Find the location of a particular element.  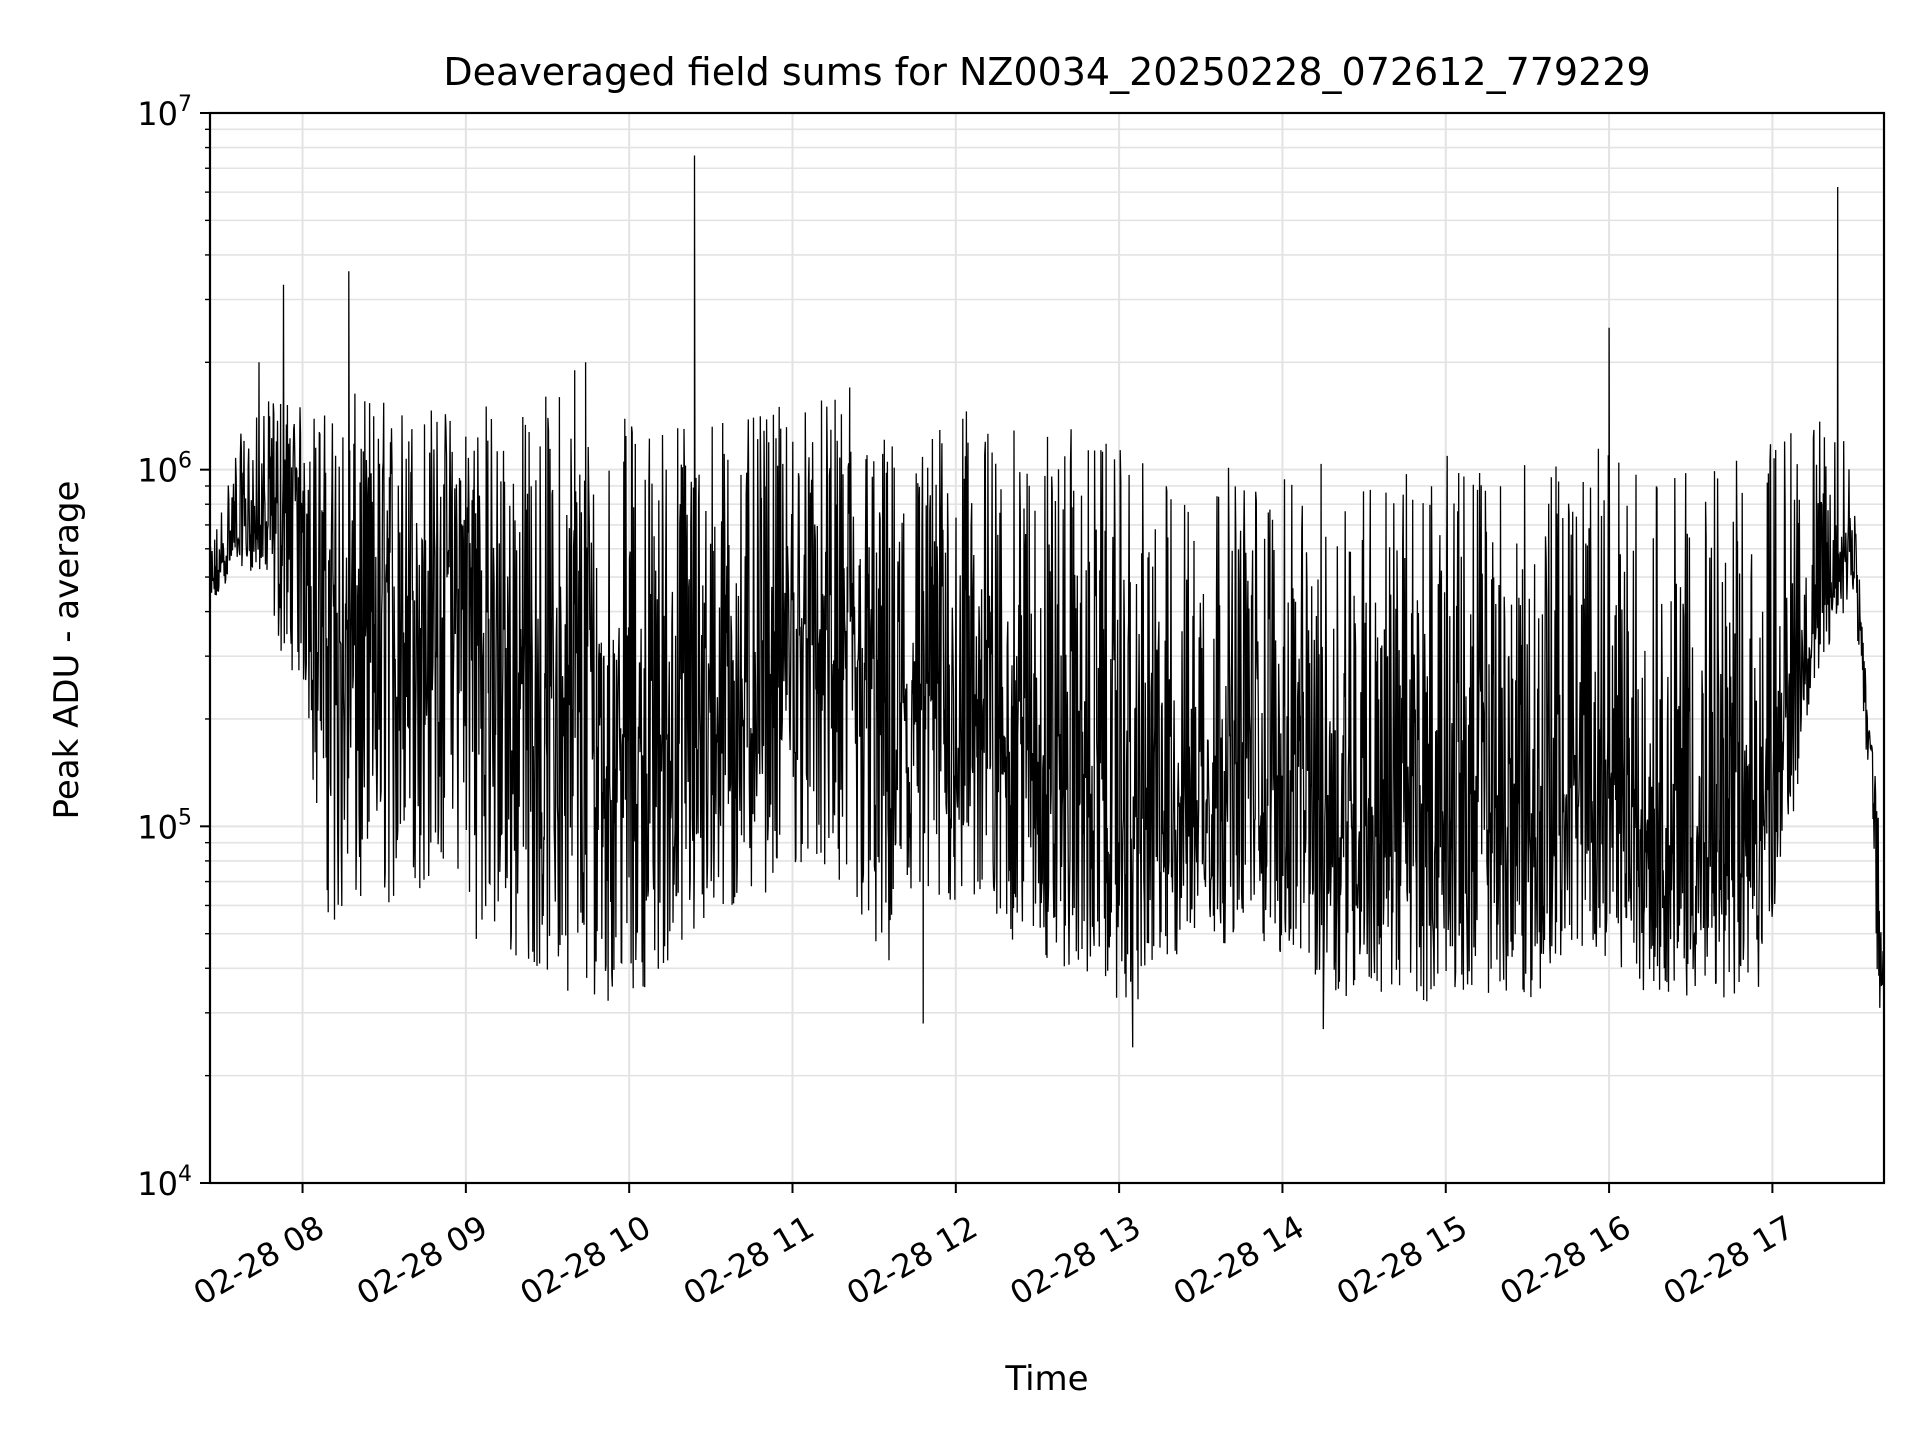

y-axis: 104 105 106 107 is located at coordinates (173, 647).